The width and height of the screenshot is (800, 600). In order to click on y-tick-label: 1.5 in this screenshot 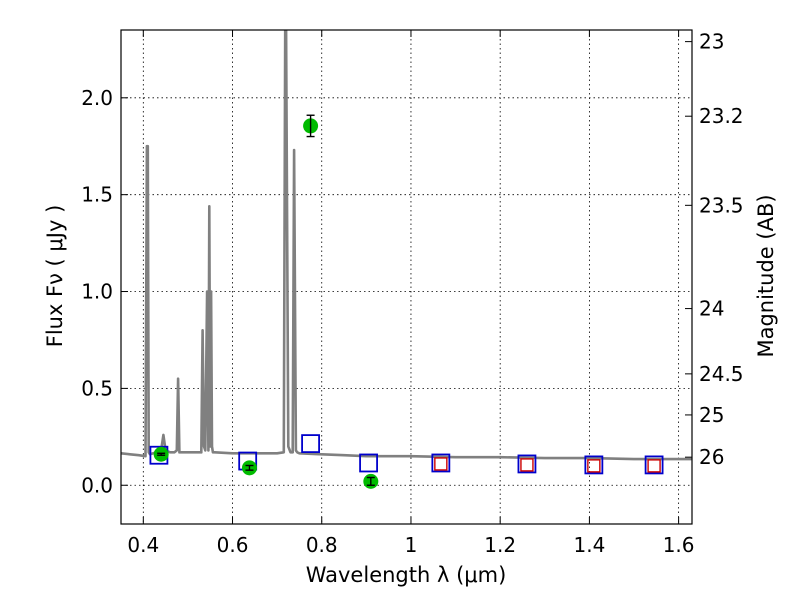, I will do `click(97, 195)`.